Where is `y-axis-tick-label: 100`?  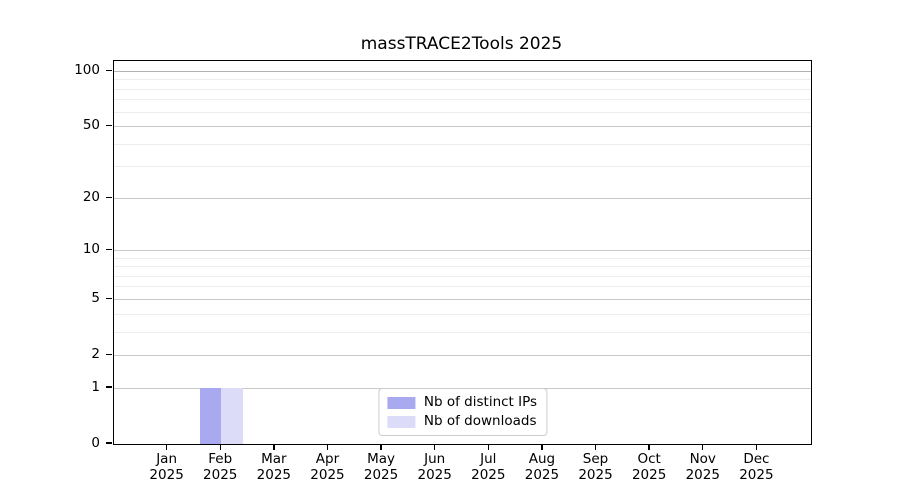
y-axis-tick-label: 100 is located at coordinates (87, 69).